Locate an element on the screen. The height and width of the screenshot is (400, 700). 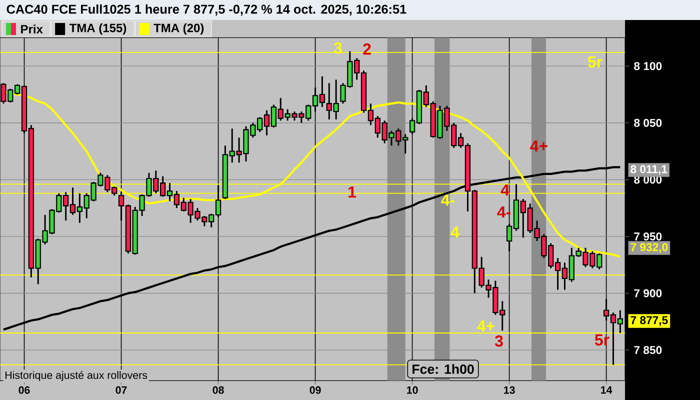
annotation: 4 is located at coordinates (455, 232).